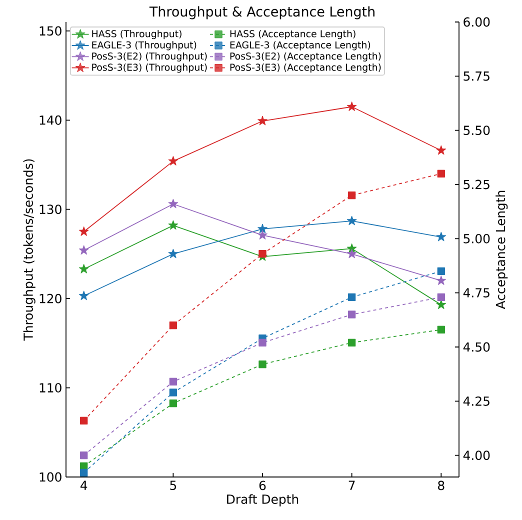 Image resolution: width=522 pixels, height=520 pixels. I want to click on y2-tick-label: 4.75, so click(476, 293).